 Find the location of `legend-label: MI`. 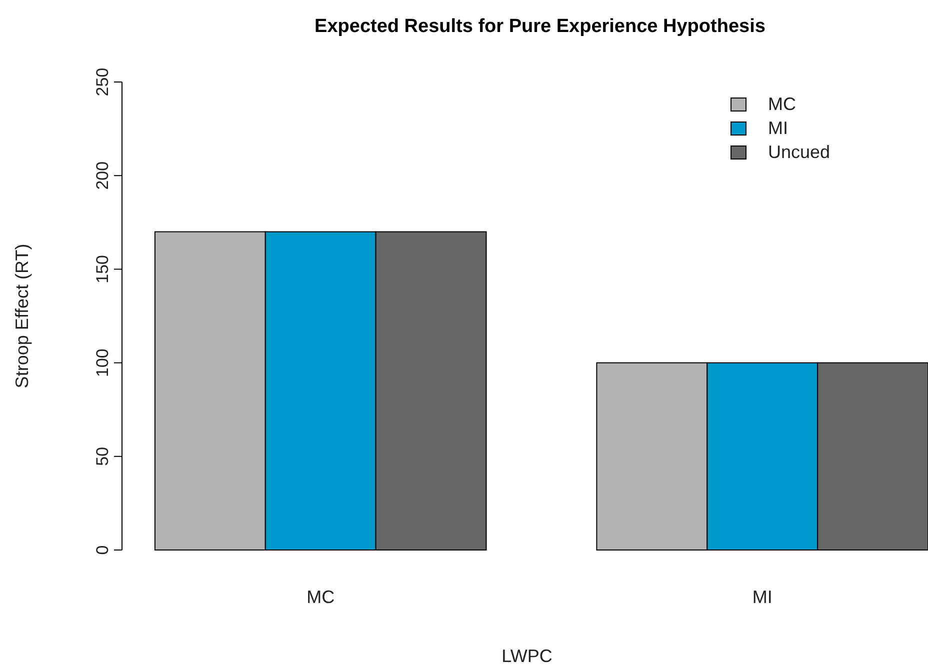

legend-label: MI is located at coordinates (778, 128).